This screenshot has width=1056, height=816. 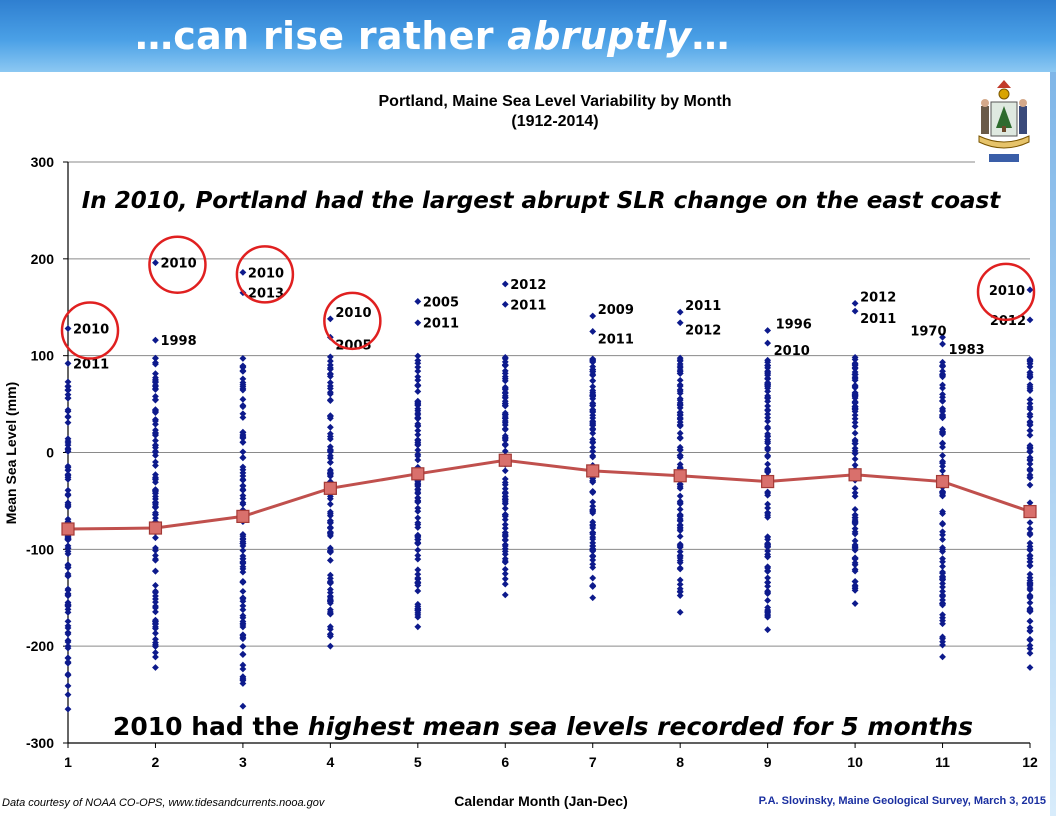 What do you see at coordinates (50, 453) in the screenshot?
I see `y-tick-label: 0` at bounding box center [50, 453].